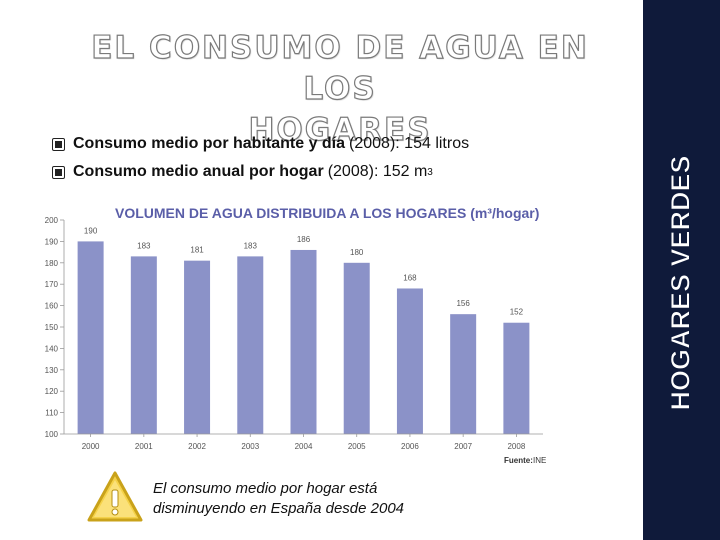  I want to click on x-tick-label: 2008, so click(516, 446).